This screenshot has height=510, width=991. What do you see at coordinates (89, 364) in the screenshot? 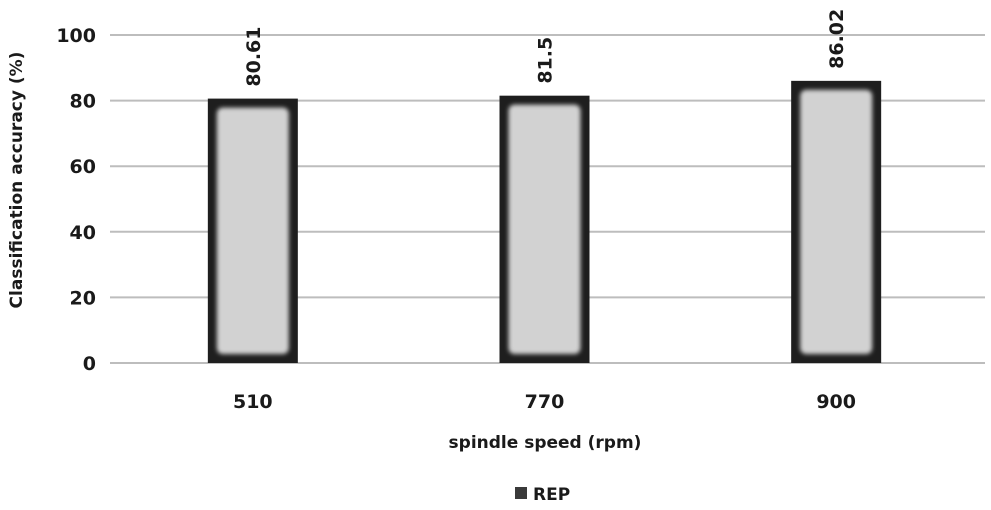
I see `y-tick-label: 0` at bounding box center [89, 364].